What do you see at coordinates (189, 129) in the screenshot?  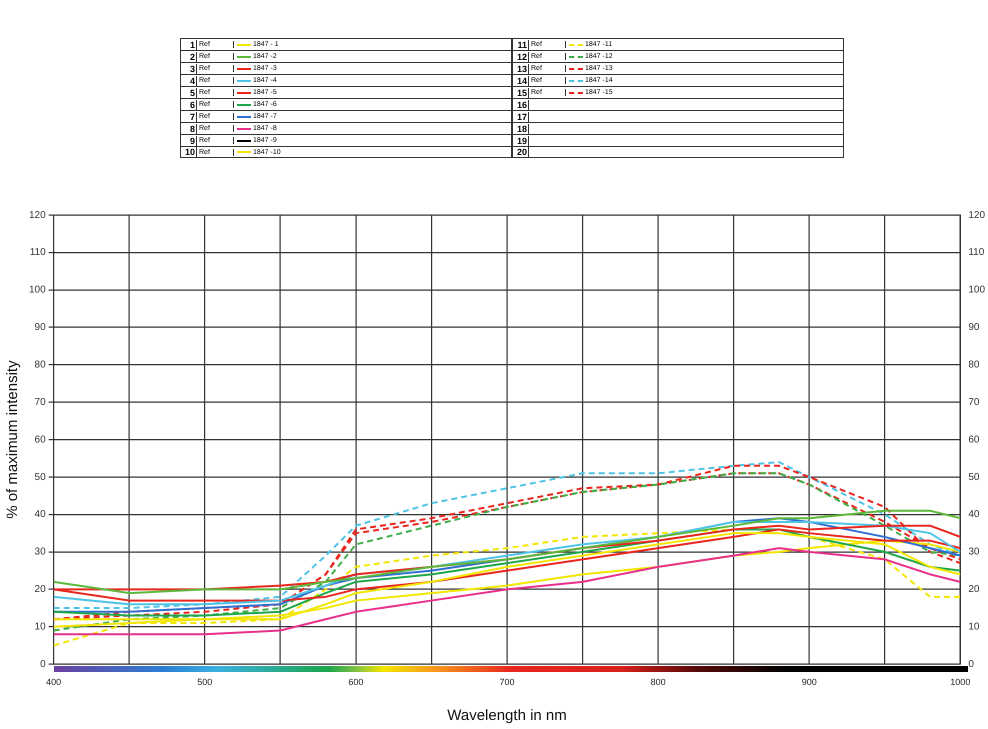 I see `text: 8` at bounding box center [189, 129].